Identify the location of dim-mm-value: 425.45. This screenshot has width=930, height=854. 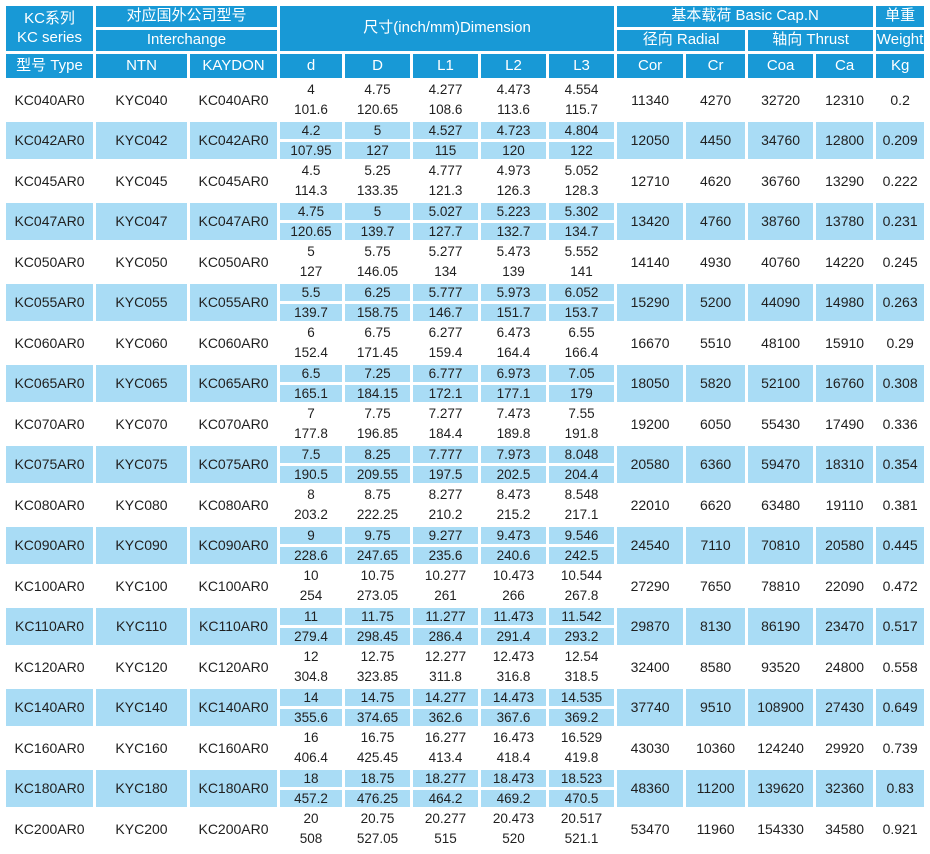
(377, 758).